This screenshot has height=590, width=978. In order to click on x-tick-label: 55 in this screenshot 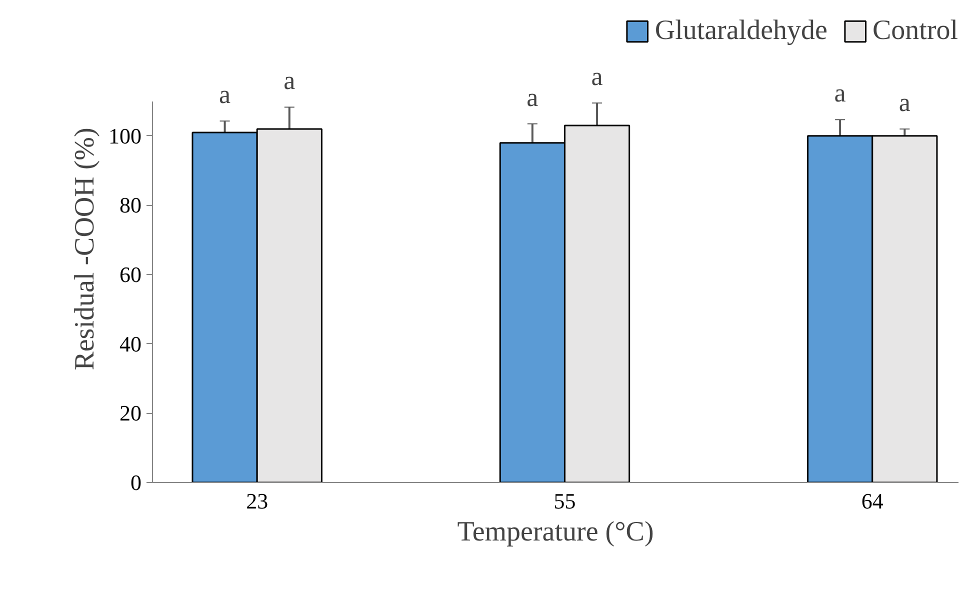, I will do `click(565, 501)`.